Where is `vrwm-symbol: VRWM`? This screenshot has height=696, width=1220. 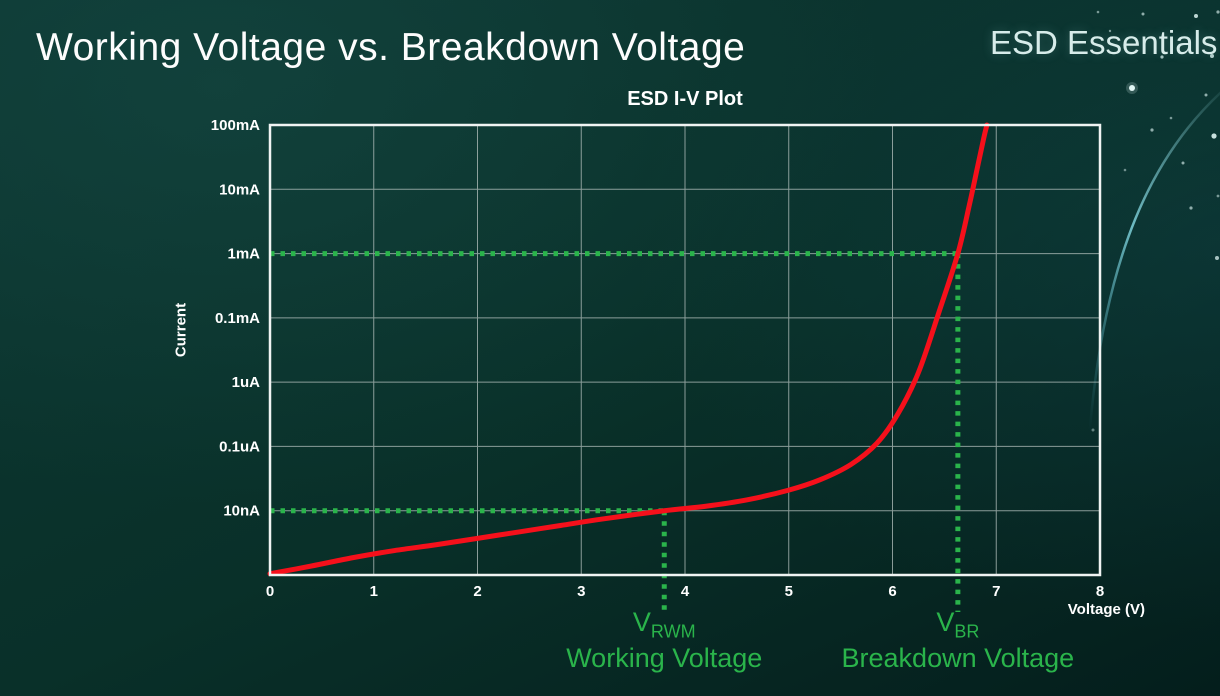
vrwm-symbol: VRWM is located at coordinates (664, 624).